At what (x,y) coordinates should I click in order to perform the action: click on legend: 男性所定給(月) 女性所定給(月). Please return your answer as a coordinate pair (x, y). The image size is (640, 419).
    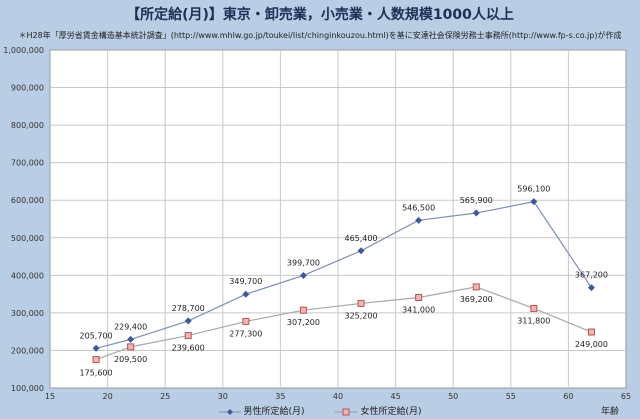
    Looking at the image, I should click on (320, 410).